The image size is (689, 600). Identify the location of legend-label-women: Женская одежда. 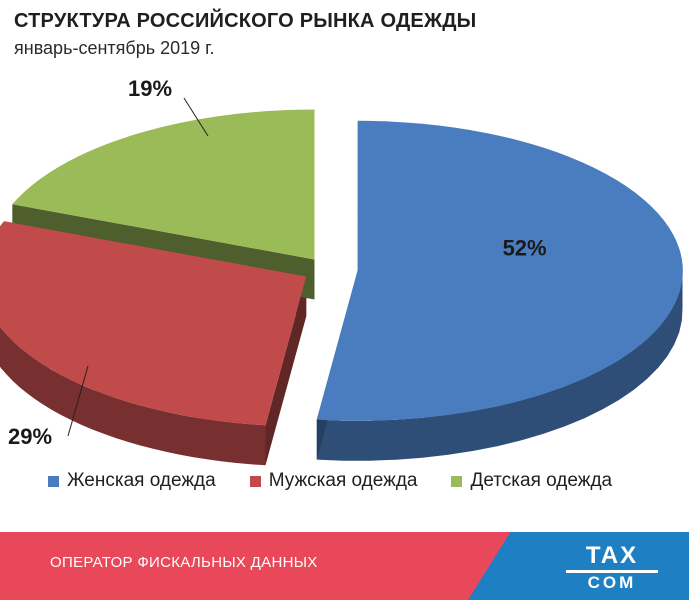
(141, 480).